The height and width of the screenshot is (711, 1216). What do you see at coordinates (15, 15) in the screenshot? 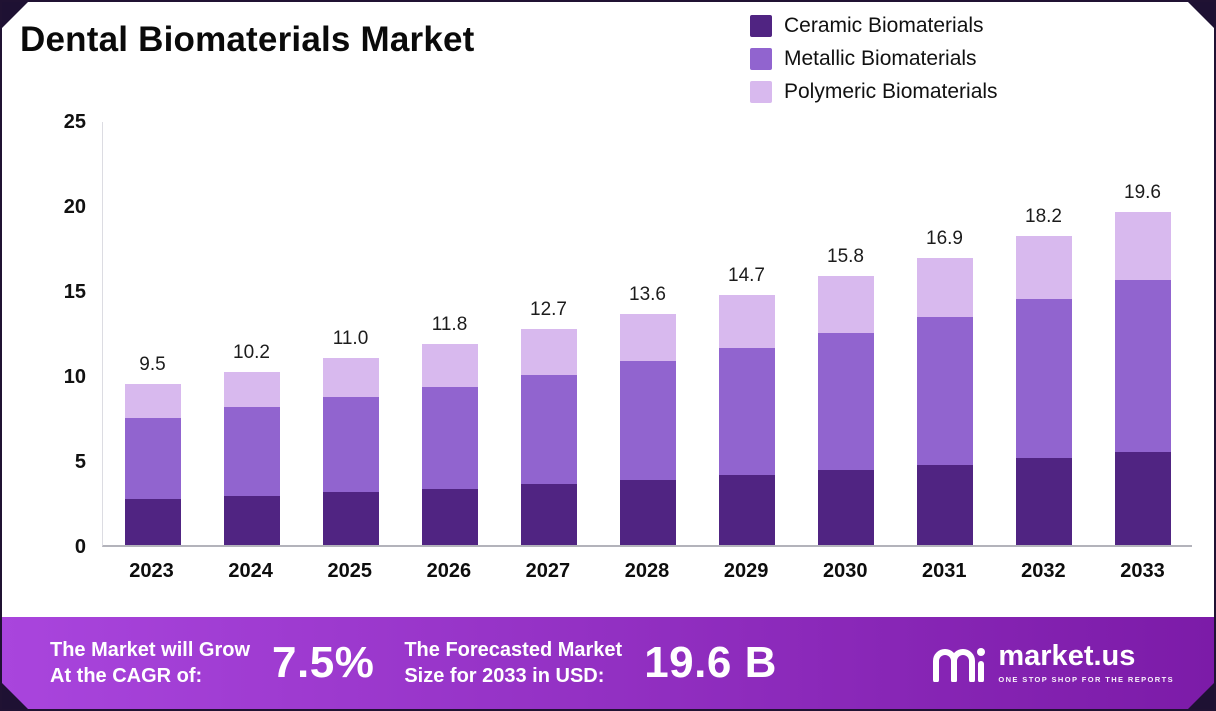
I see `corner-accent-top-left` at bounding box center [15, 15].